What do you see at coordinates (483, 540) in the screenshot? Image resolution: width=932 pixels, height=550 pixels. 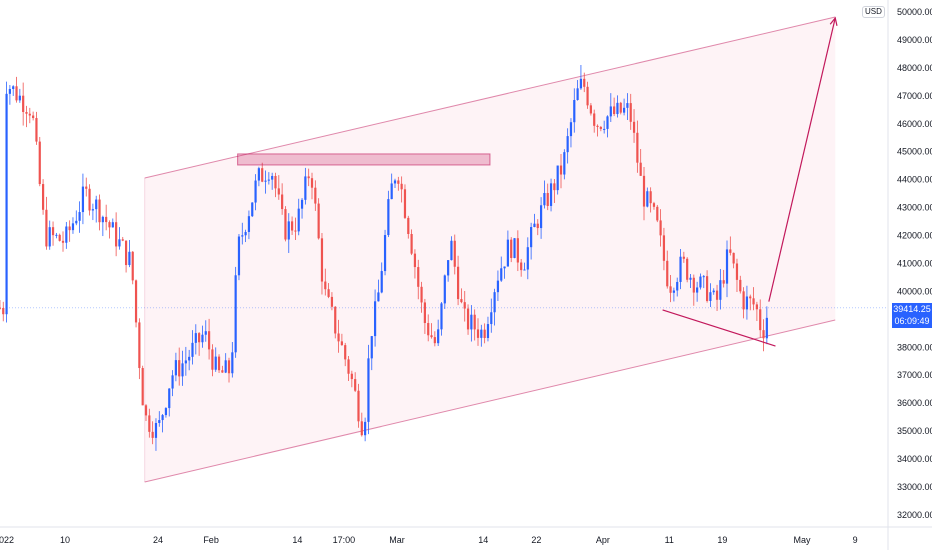 I see `x-tick-label: 14` at bounding box center [483, 540].